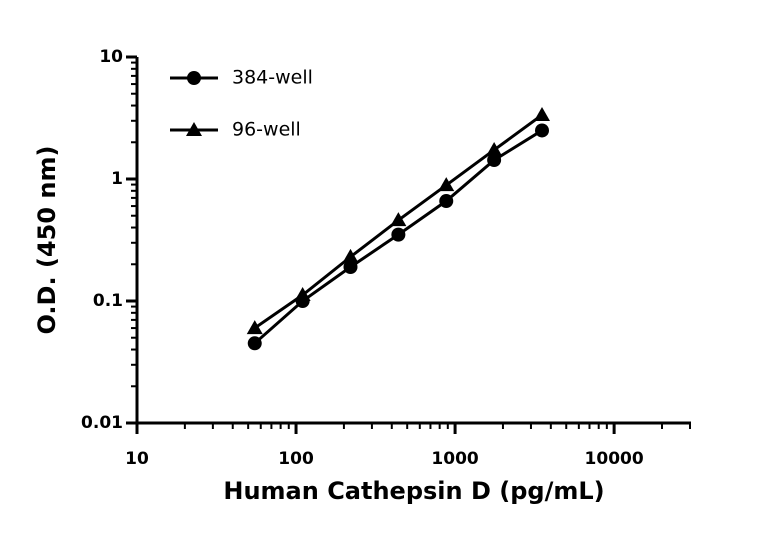 The image size is (768, 538). What do you see at coordinates (111, 57) in the screenshot?
I see `y-tick-label: 10` at bounding box center [111, 57].